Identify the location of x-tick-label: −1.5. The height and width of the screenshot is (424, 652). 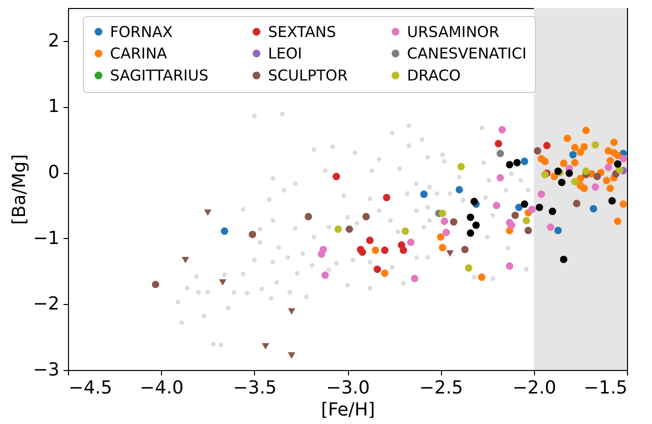
(606, 388).